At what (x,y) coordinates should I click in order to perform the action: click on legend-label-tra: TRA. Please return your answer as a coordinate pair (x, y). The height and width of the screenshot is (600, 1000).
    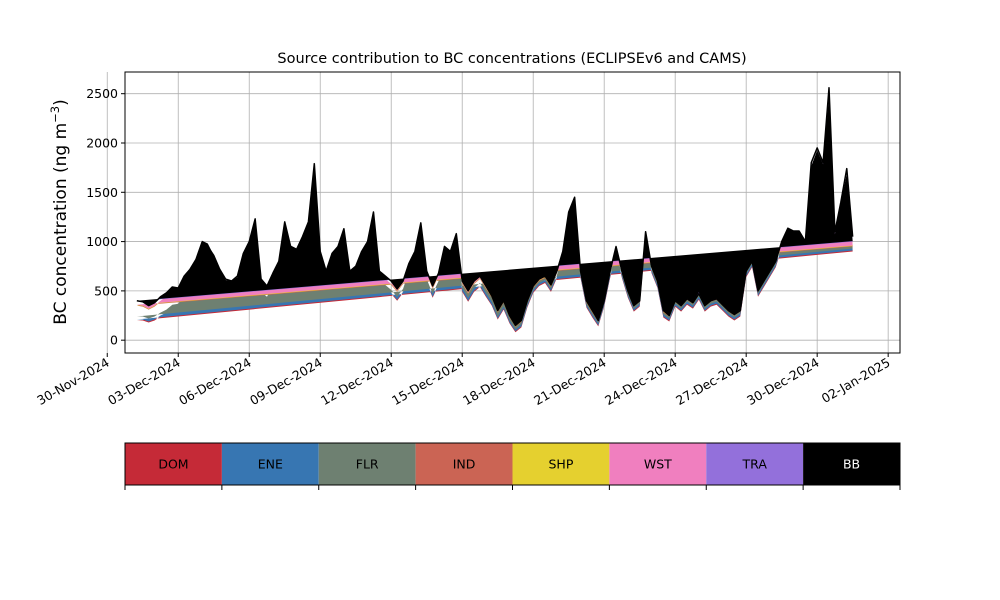
    Looking at the image, I should click on (755, 464).